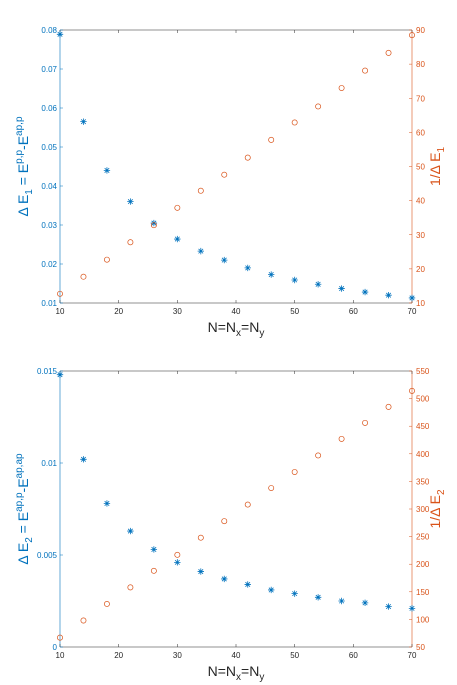 The image size is (457, 685). I want to click on y-left-tick-label: 0.01, so click(49, 463).